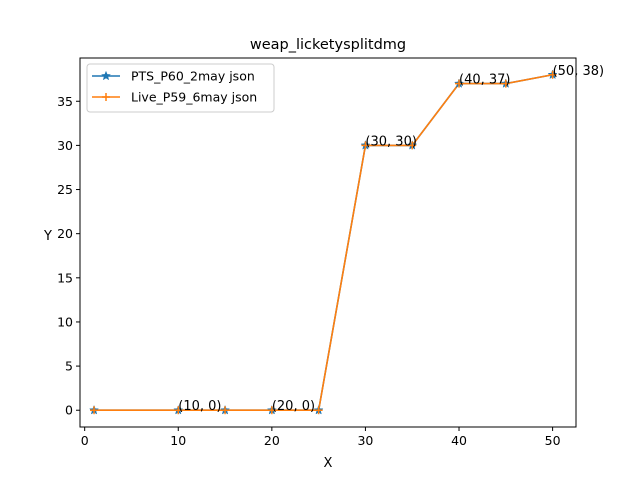  What do you see at coordinates (65, 277) in the screenshot?
I see `y-tick-label: 15` at bounding box center [65, 277].